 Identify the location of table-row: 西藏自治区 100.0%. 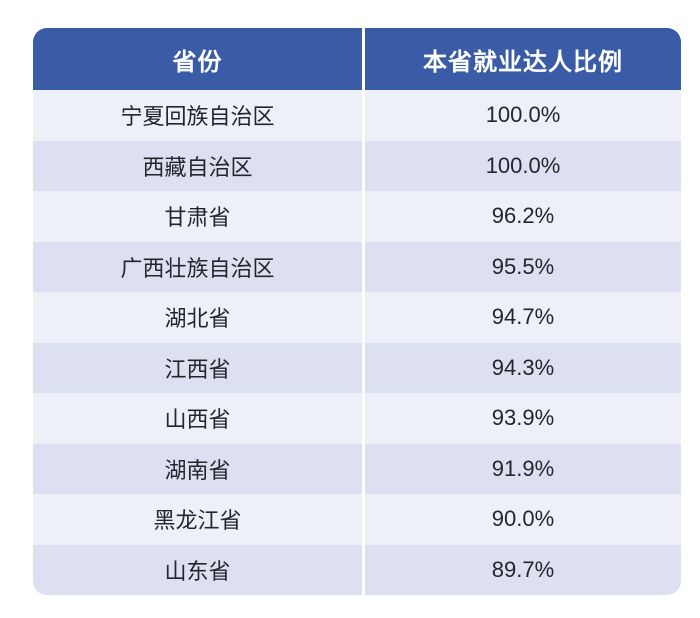
(357, 165).